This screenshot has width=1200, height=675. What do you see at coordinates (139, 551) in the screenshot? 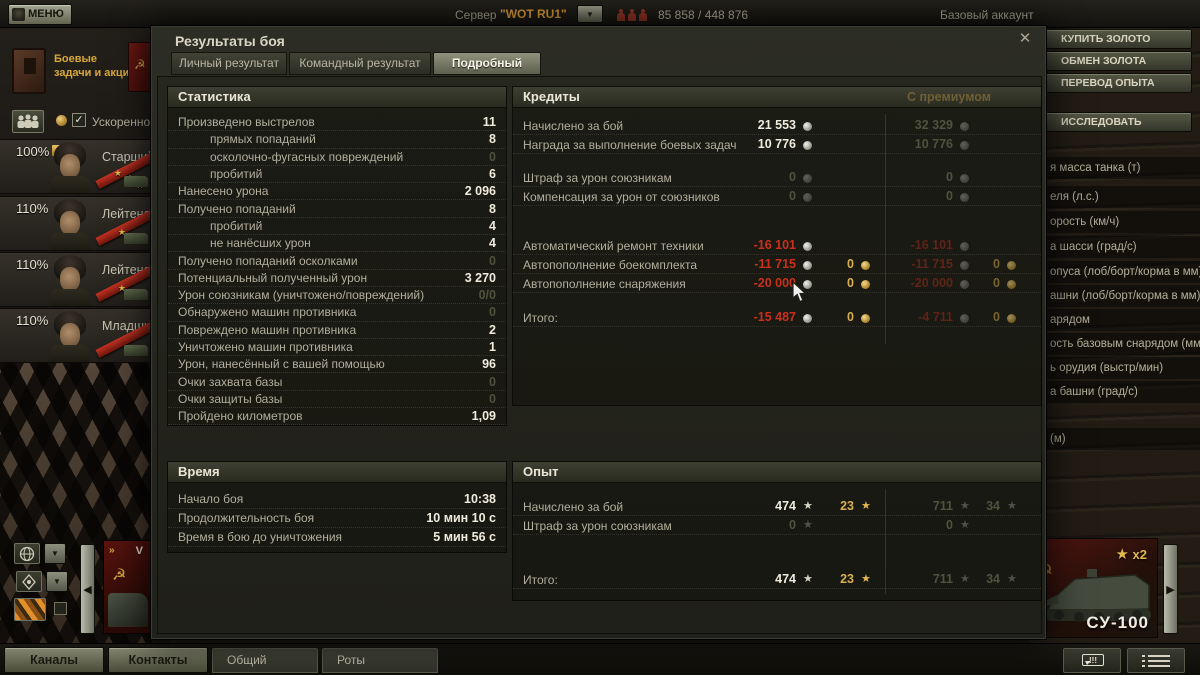
I see `tank-tier: V` at bounding box center [139, 551].